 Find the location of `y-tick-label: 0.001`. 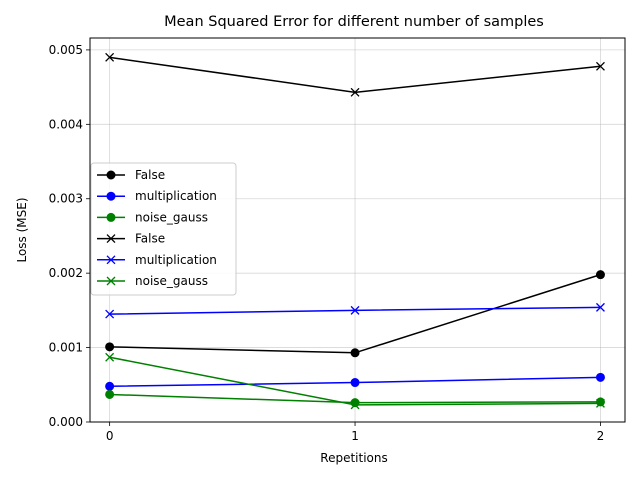

y-tick-label: 0.001 is located at coordinates (66, 348).